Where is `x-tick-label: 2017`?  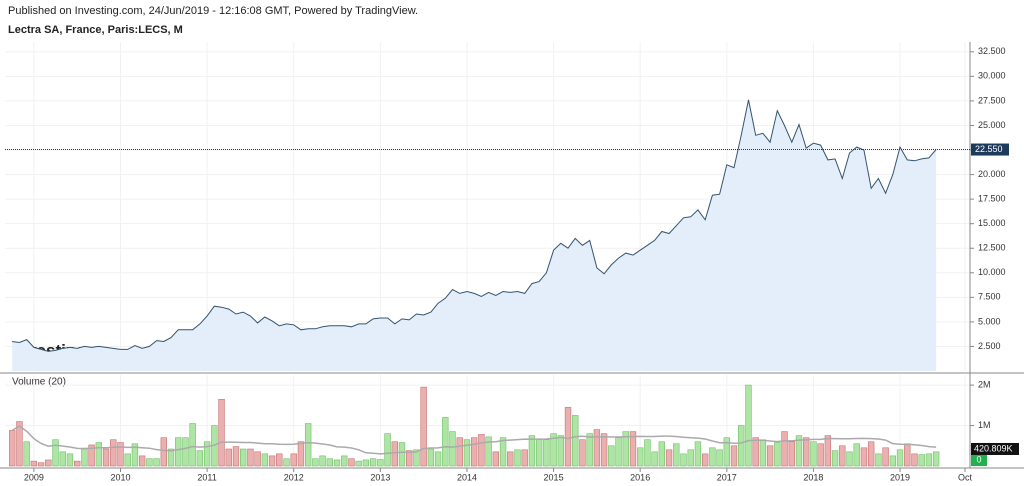 x-tick-label: 2017 is located at coordinates (727, 477).